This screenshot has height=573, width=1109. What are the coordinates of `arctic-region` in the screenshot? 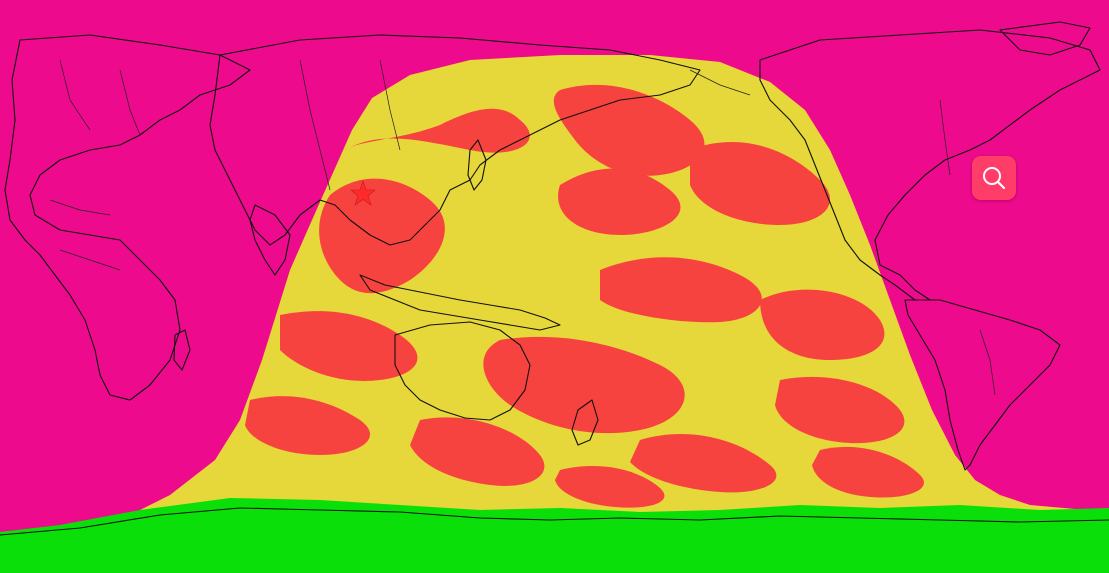 It's located at (554, 9).